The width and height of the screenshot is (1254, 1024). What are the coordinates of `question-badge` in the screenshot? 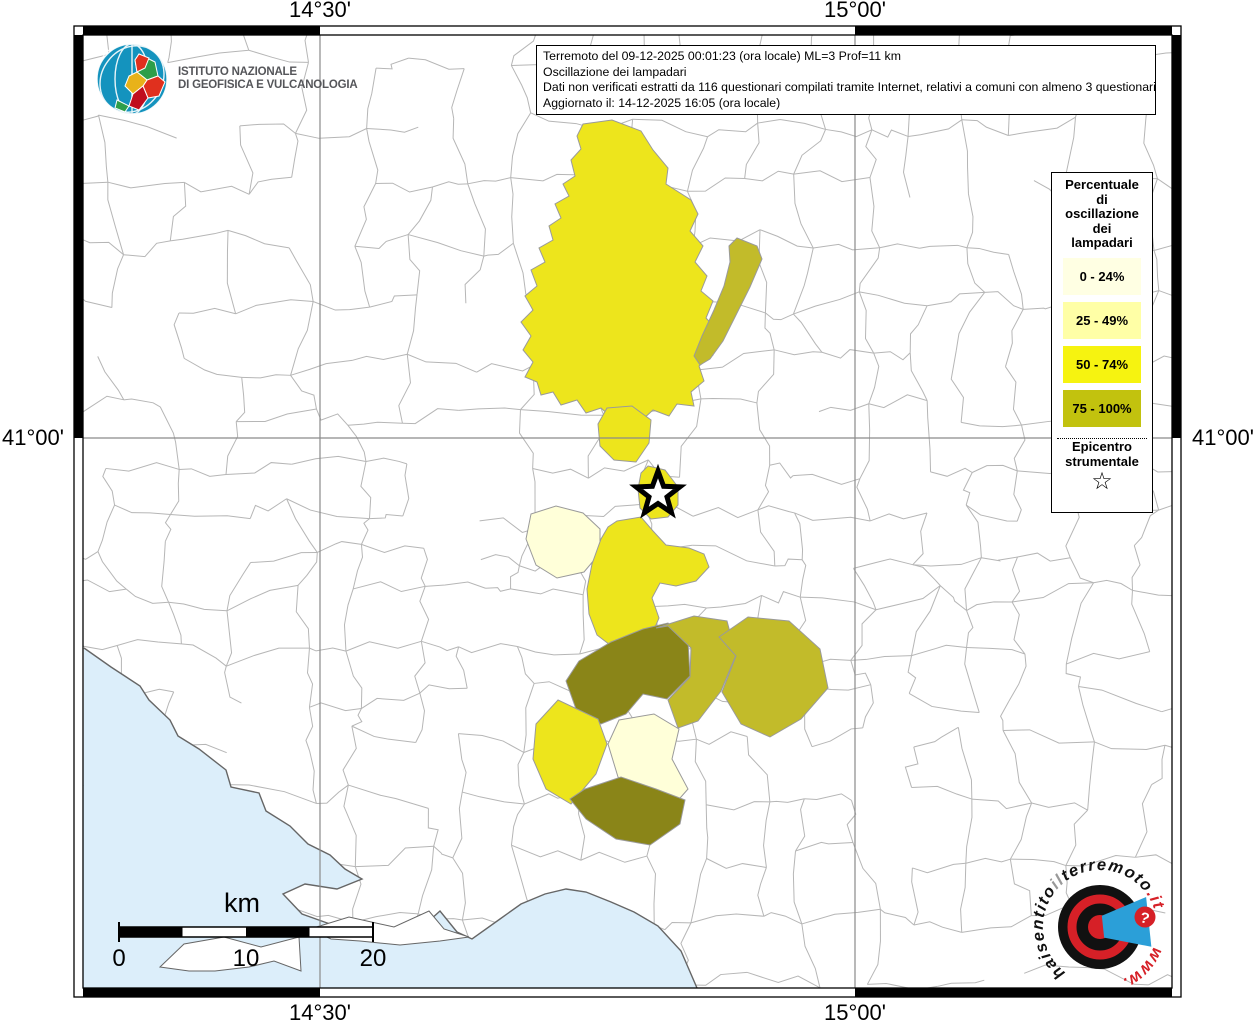 It's located at (1145, 917).